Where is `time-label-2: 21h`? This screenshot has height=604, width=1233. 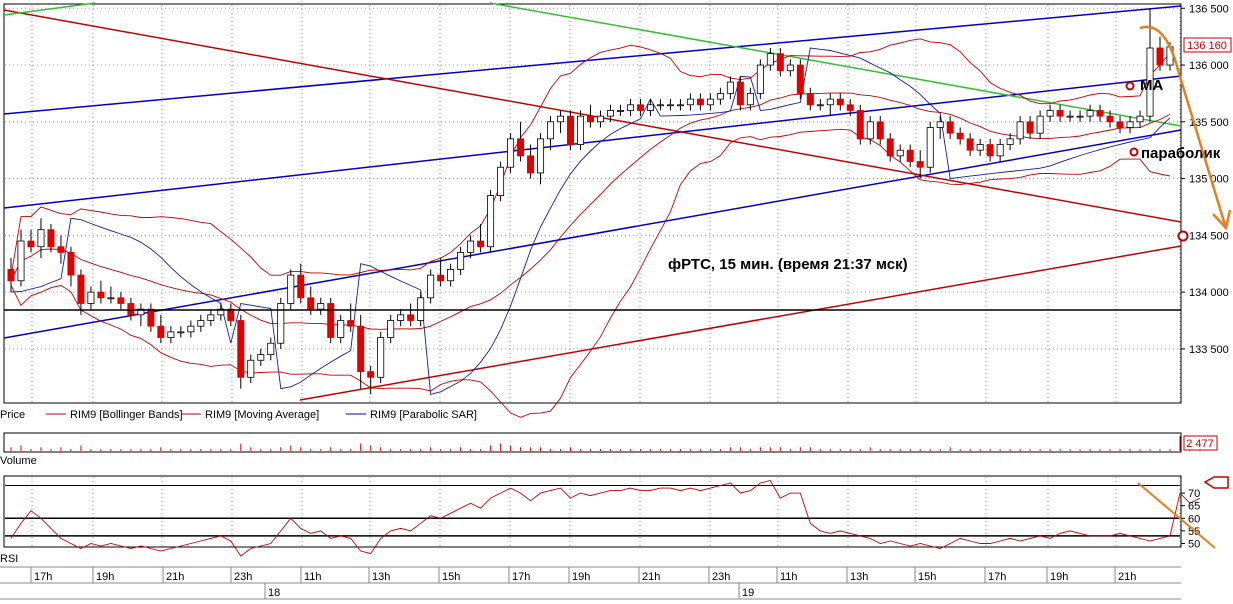 time-label-2: 21h is located at coordinates (175, 577).